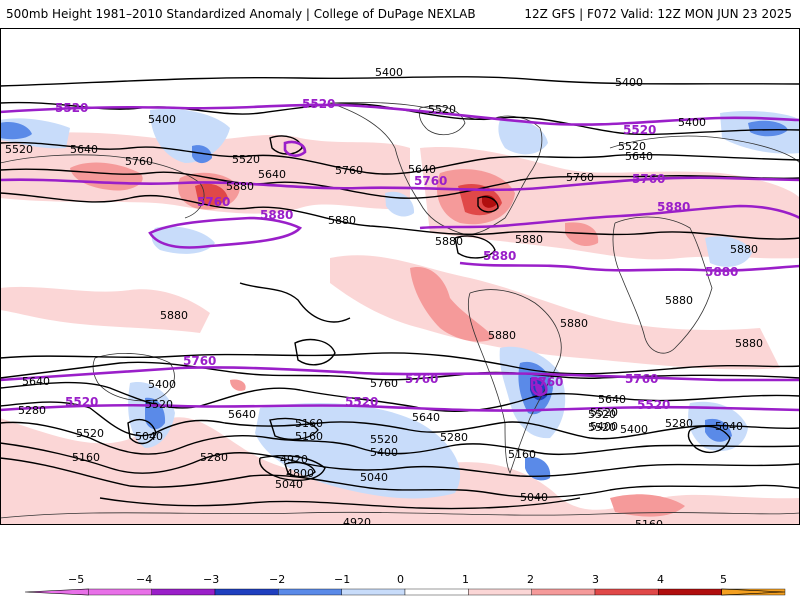 The width and height of the screenshot is (800, 600). I want to click on purple-5760-south, so click(400, 374).